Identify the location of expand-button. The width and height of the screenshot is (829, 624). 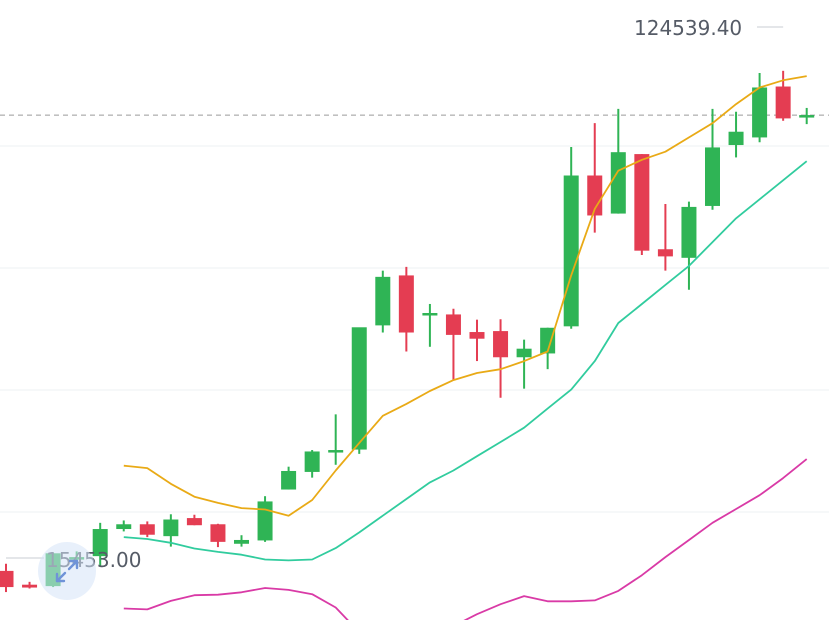
(67, 571).